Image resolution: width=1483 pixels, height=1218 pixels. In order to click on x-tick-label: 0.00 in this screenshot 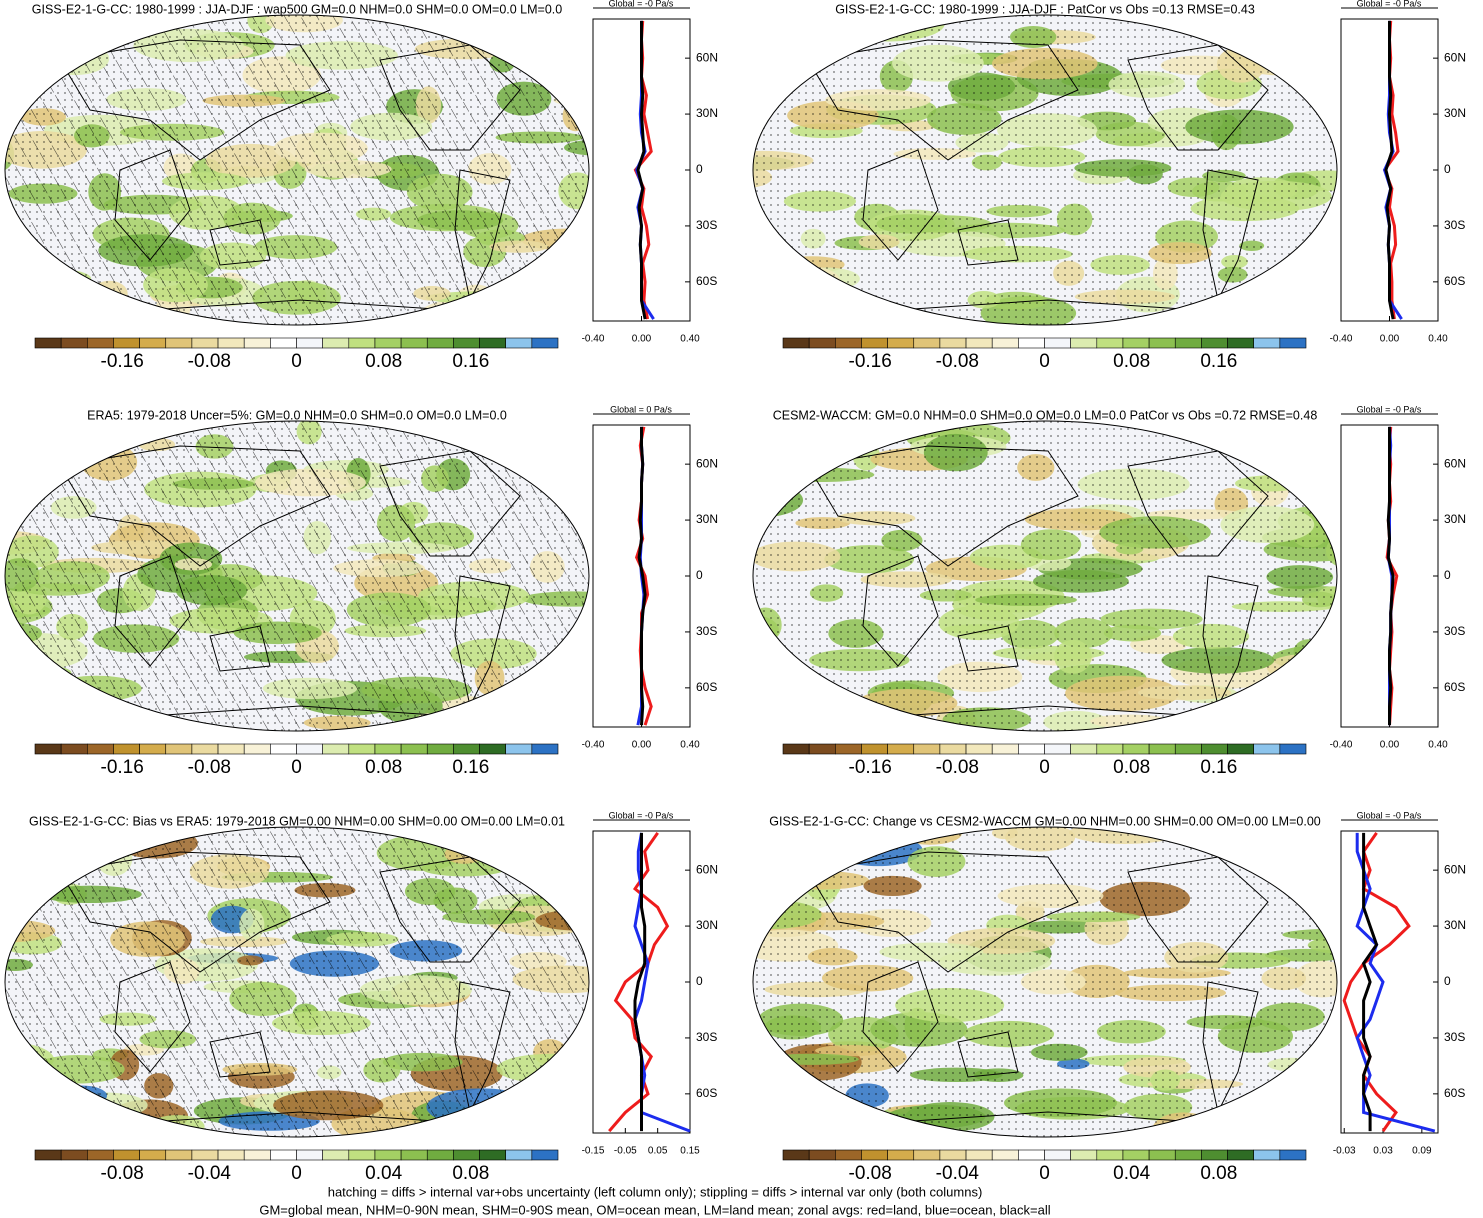, I will do `click(1390, 339)`.